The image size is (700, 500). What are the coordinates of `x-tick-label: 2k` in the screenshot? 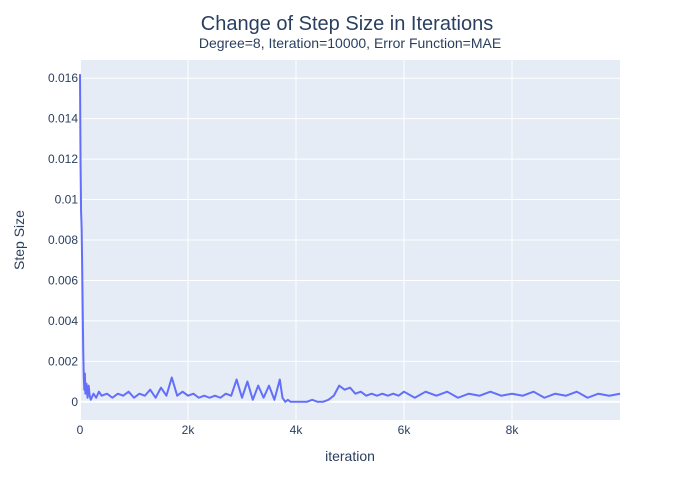 It's located at (189, 430).